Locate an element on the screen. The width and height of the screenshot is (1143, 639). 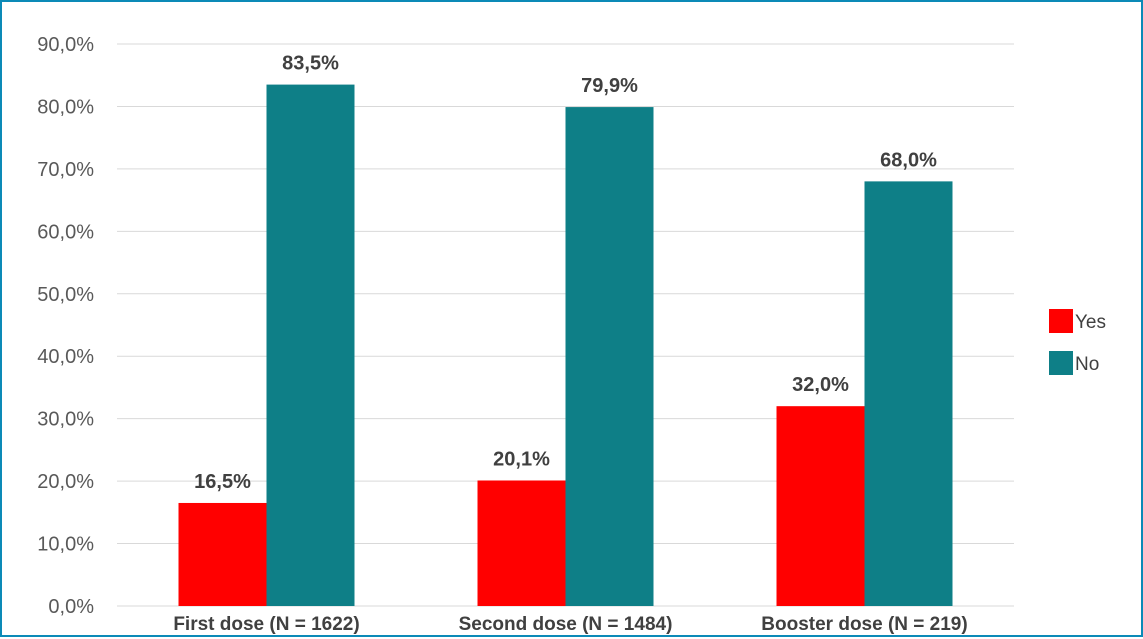
legend-swatch-yes is located at coordinates (1061, 321).